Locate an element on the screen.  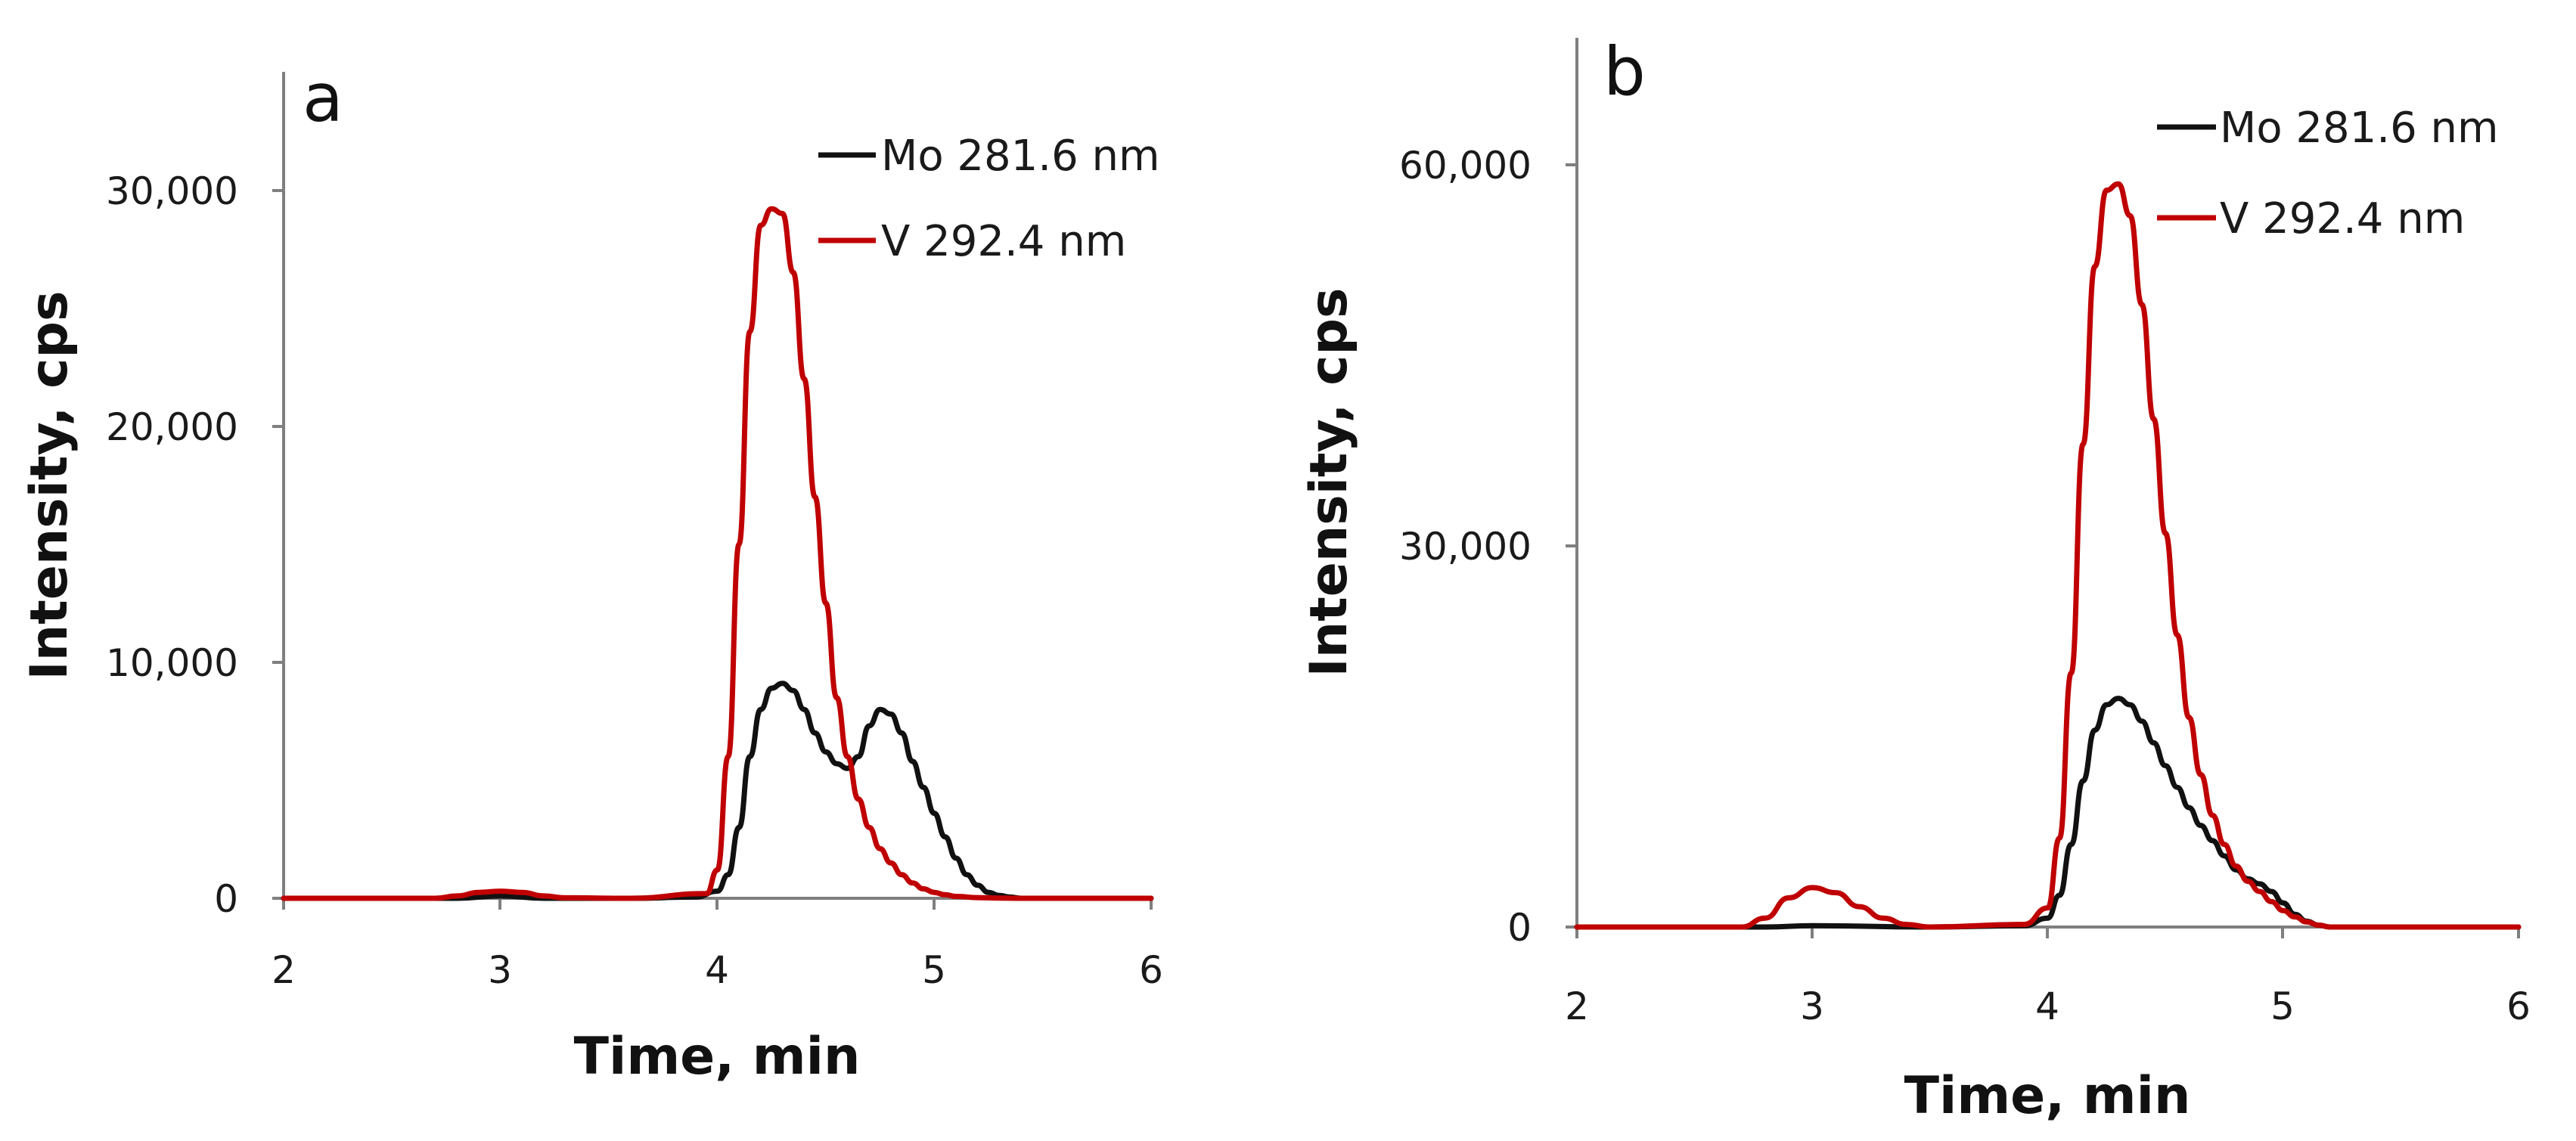
panel-a-series-mo-line is located at coordinates (717, 791).